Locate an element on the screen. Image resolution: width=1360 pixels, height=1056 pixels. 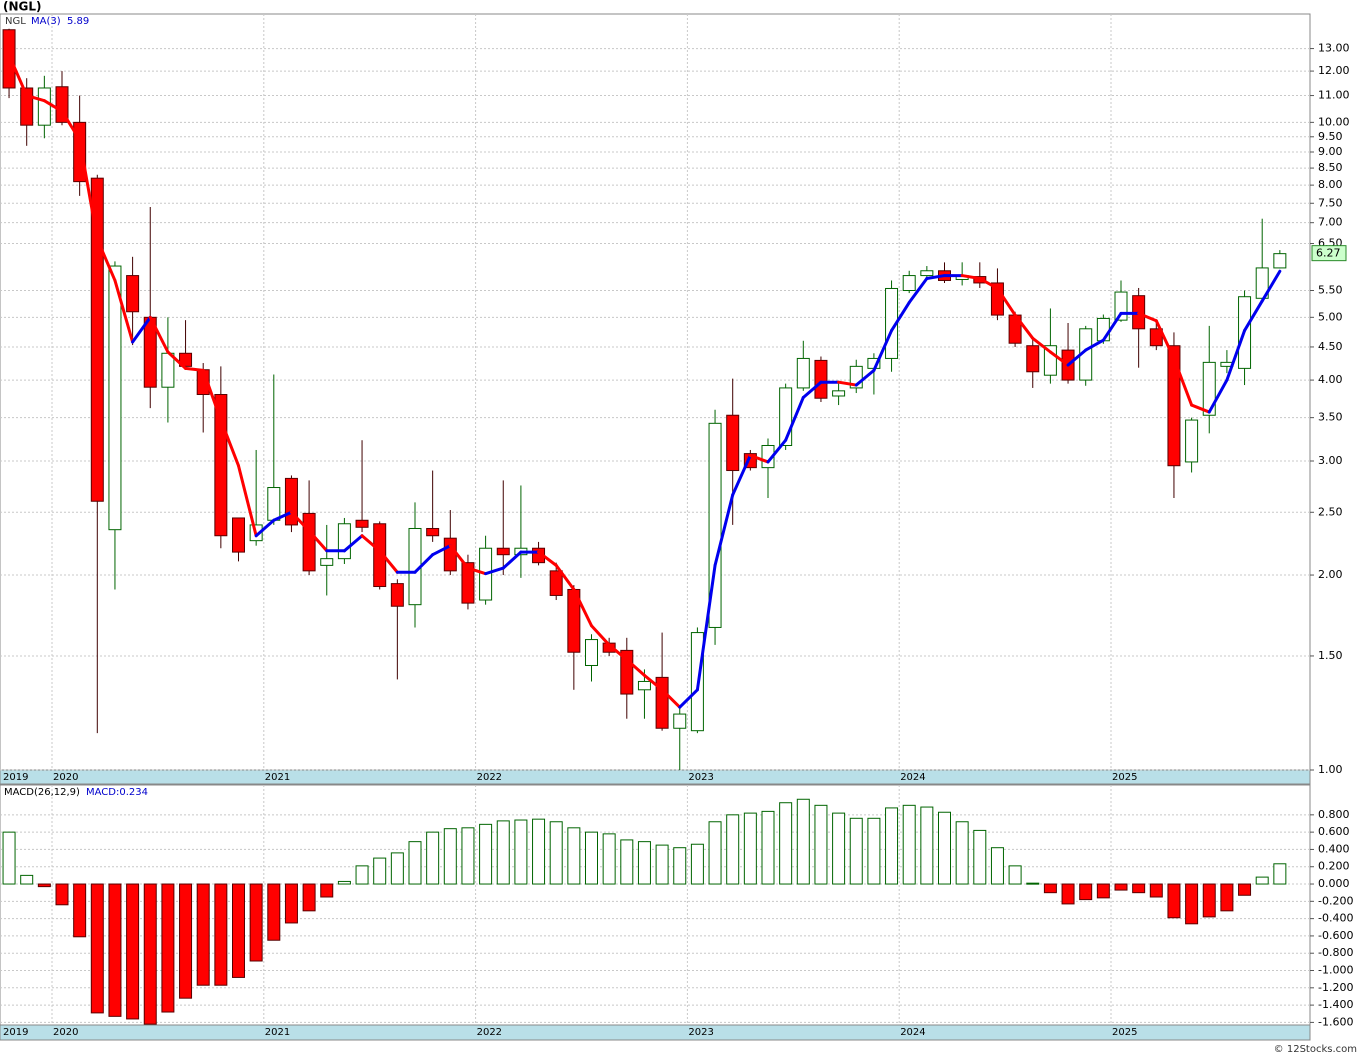
x-tick-label: 2019 is located at coordinates (15, 1032).